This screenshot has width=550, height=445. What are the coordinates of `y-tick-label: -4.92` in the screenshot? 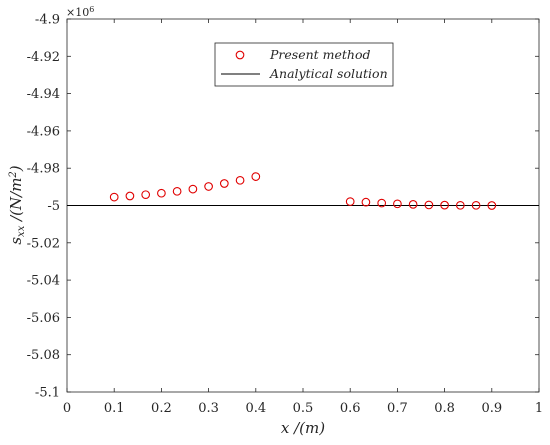 It's located at (43, 57).